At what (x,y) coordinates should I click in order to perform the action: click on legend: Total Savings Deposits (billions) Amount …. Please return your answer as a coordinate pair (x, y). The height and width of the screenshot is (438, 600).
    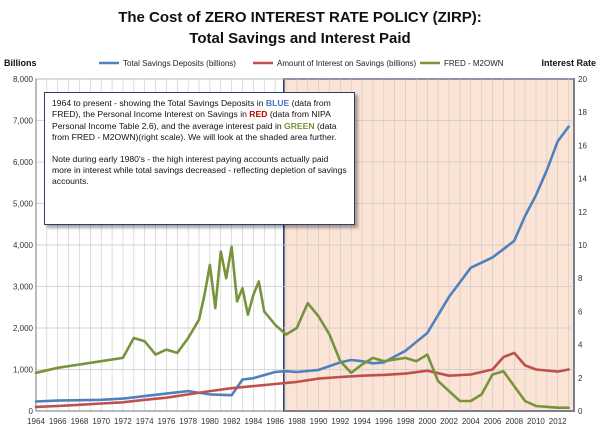
    Looking at the image, I should click on (301, 63).